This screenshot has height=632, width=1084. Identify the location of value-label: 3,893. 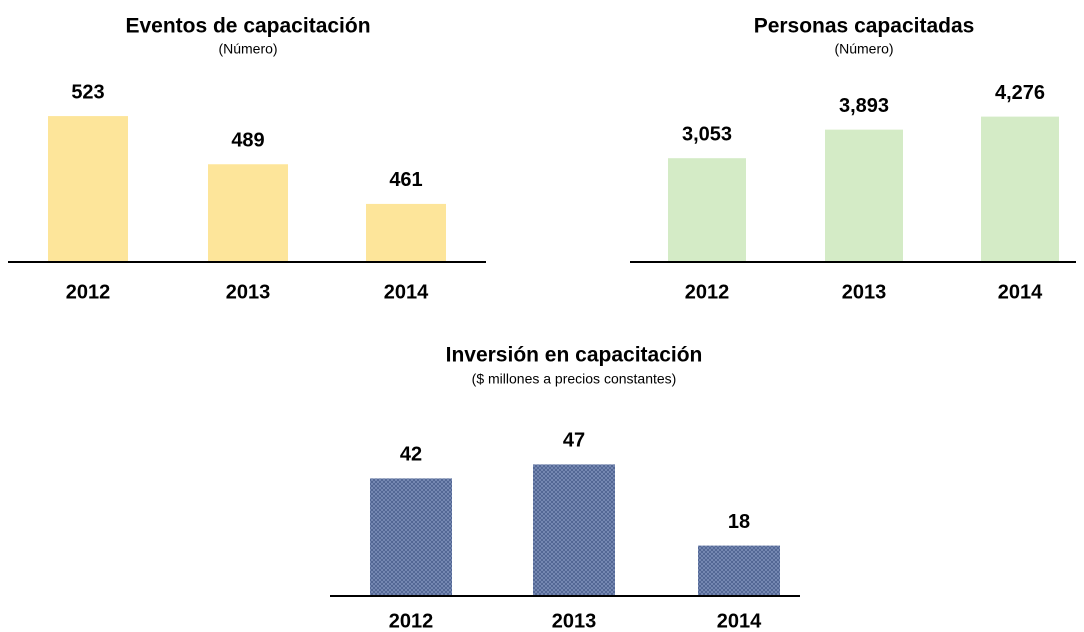
(864, 106).